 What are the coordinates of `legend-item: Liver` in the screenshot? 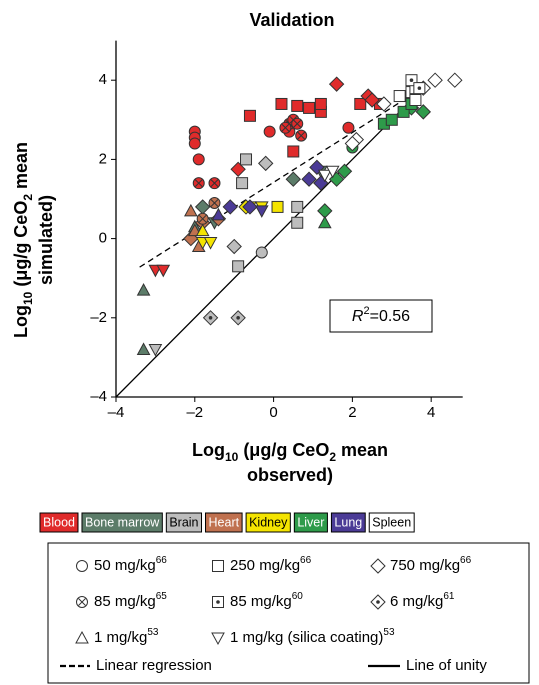 It's located at (310, 522).